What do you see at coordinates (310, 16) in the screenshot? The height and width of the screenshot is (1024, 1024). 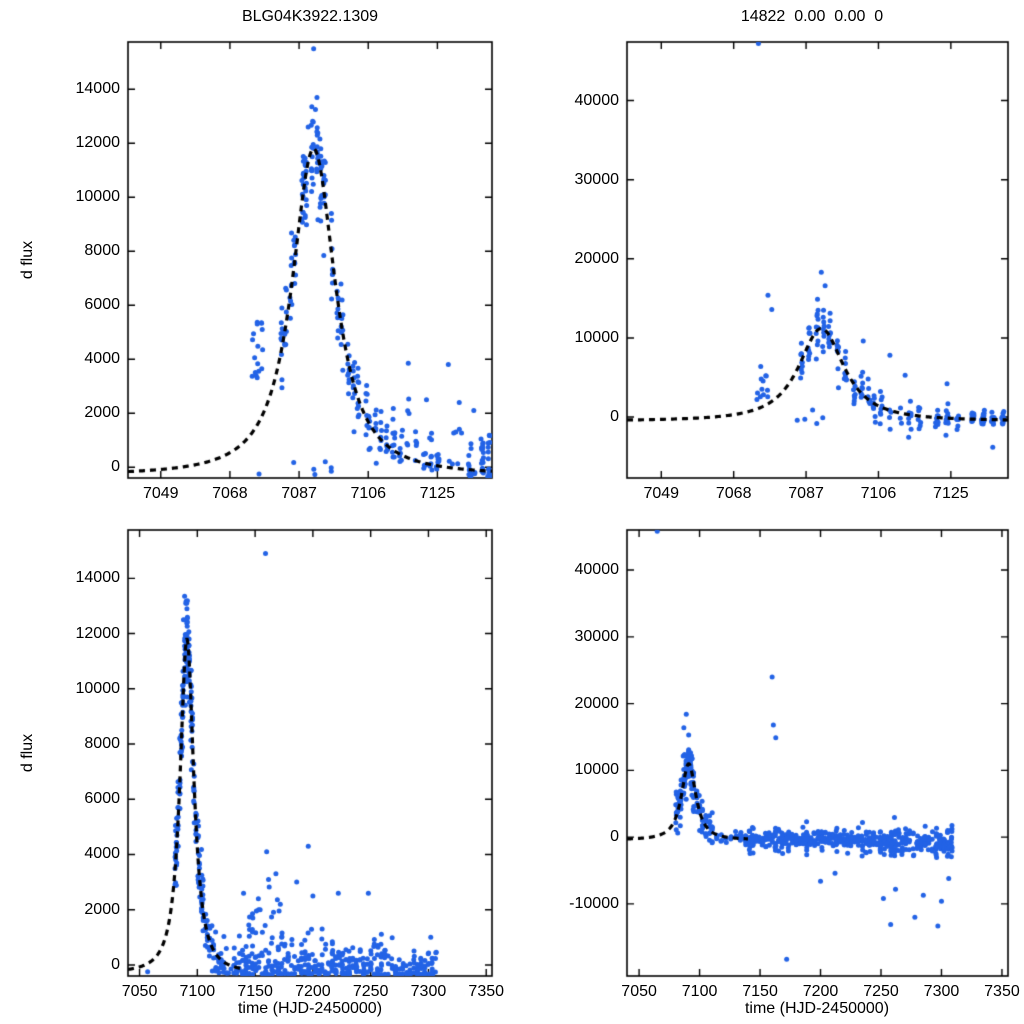 I see `panel-title-left: BLG04K3922.1309` at bounding box center [310, 16].